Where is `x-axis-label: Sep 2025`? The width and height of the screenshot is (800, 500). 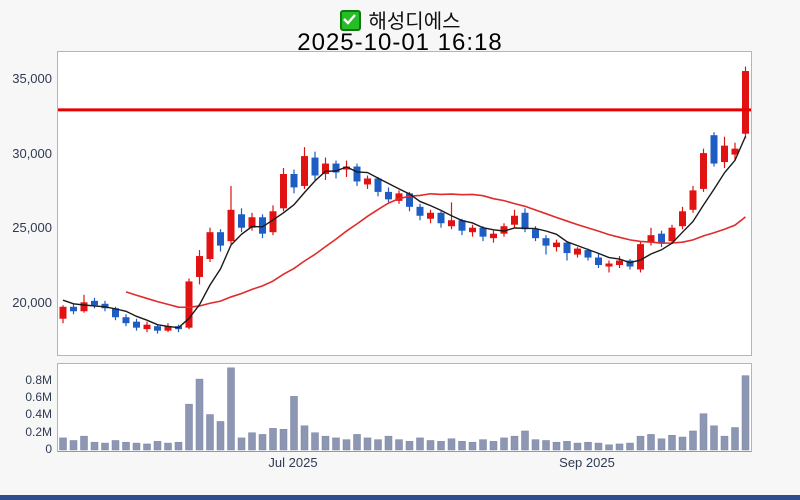
x-axis-label: Sep 2025 is located at coordinates (587, 462).